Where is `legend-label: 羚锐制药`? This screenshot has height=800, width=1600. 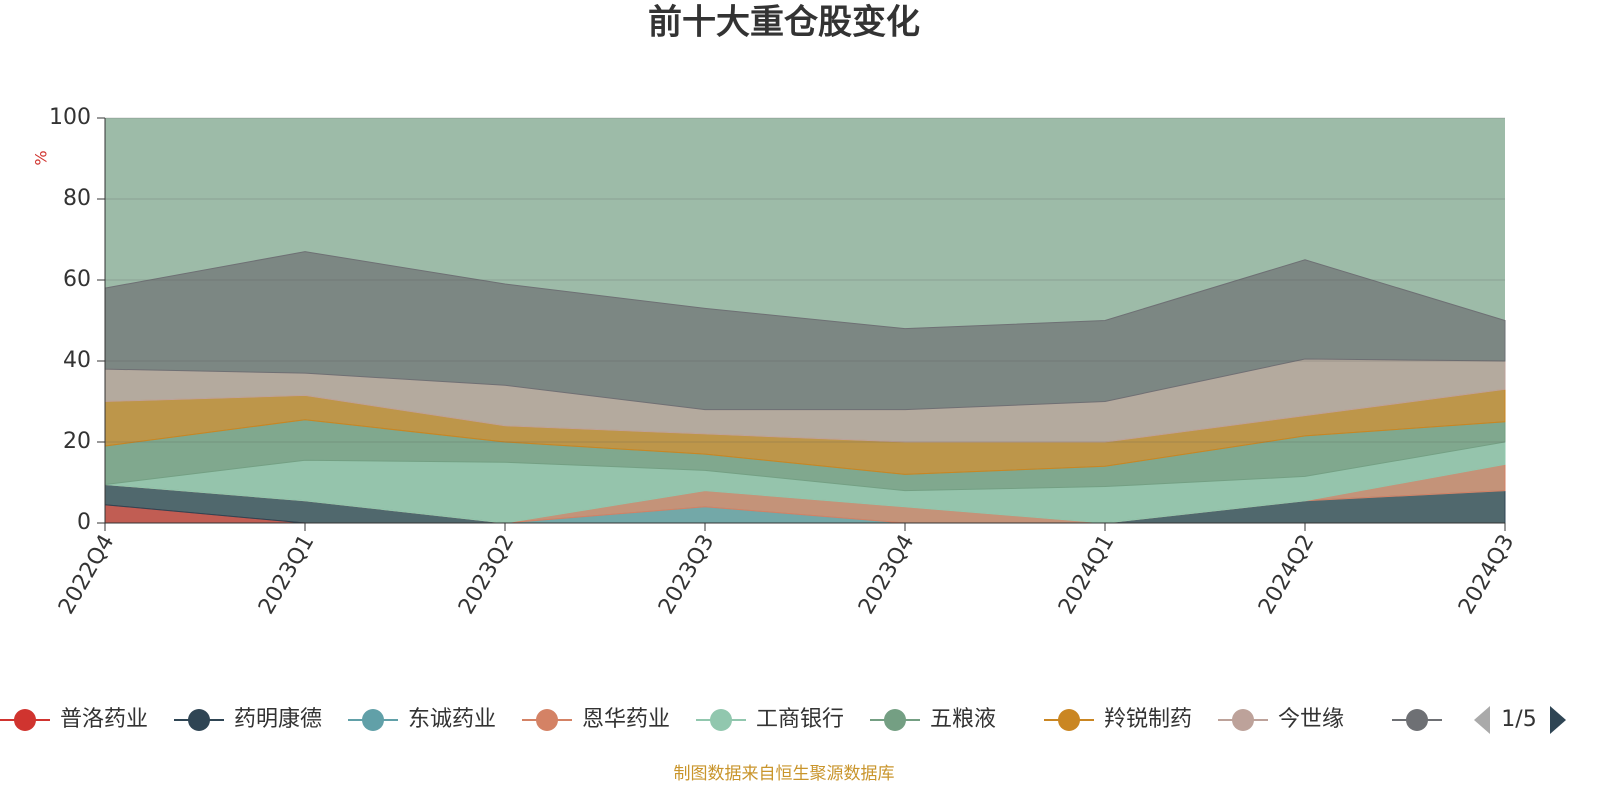 legend-label: 羚锐制药 is located at coordinates (1148, 719).